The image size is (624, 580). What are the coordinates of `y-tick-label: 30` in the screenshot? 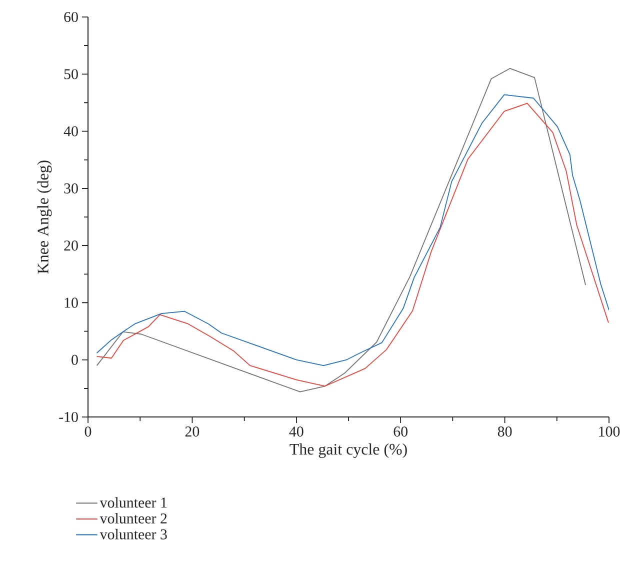 It's located at (71, 188).